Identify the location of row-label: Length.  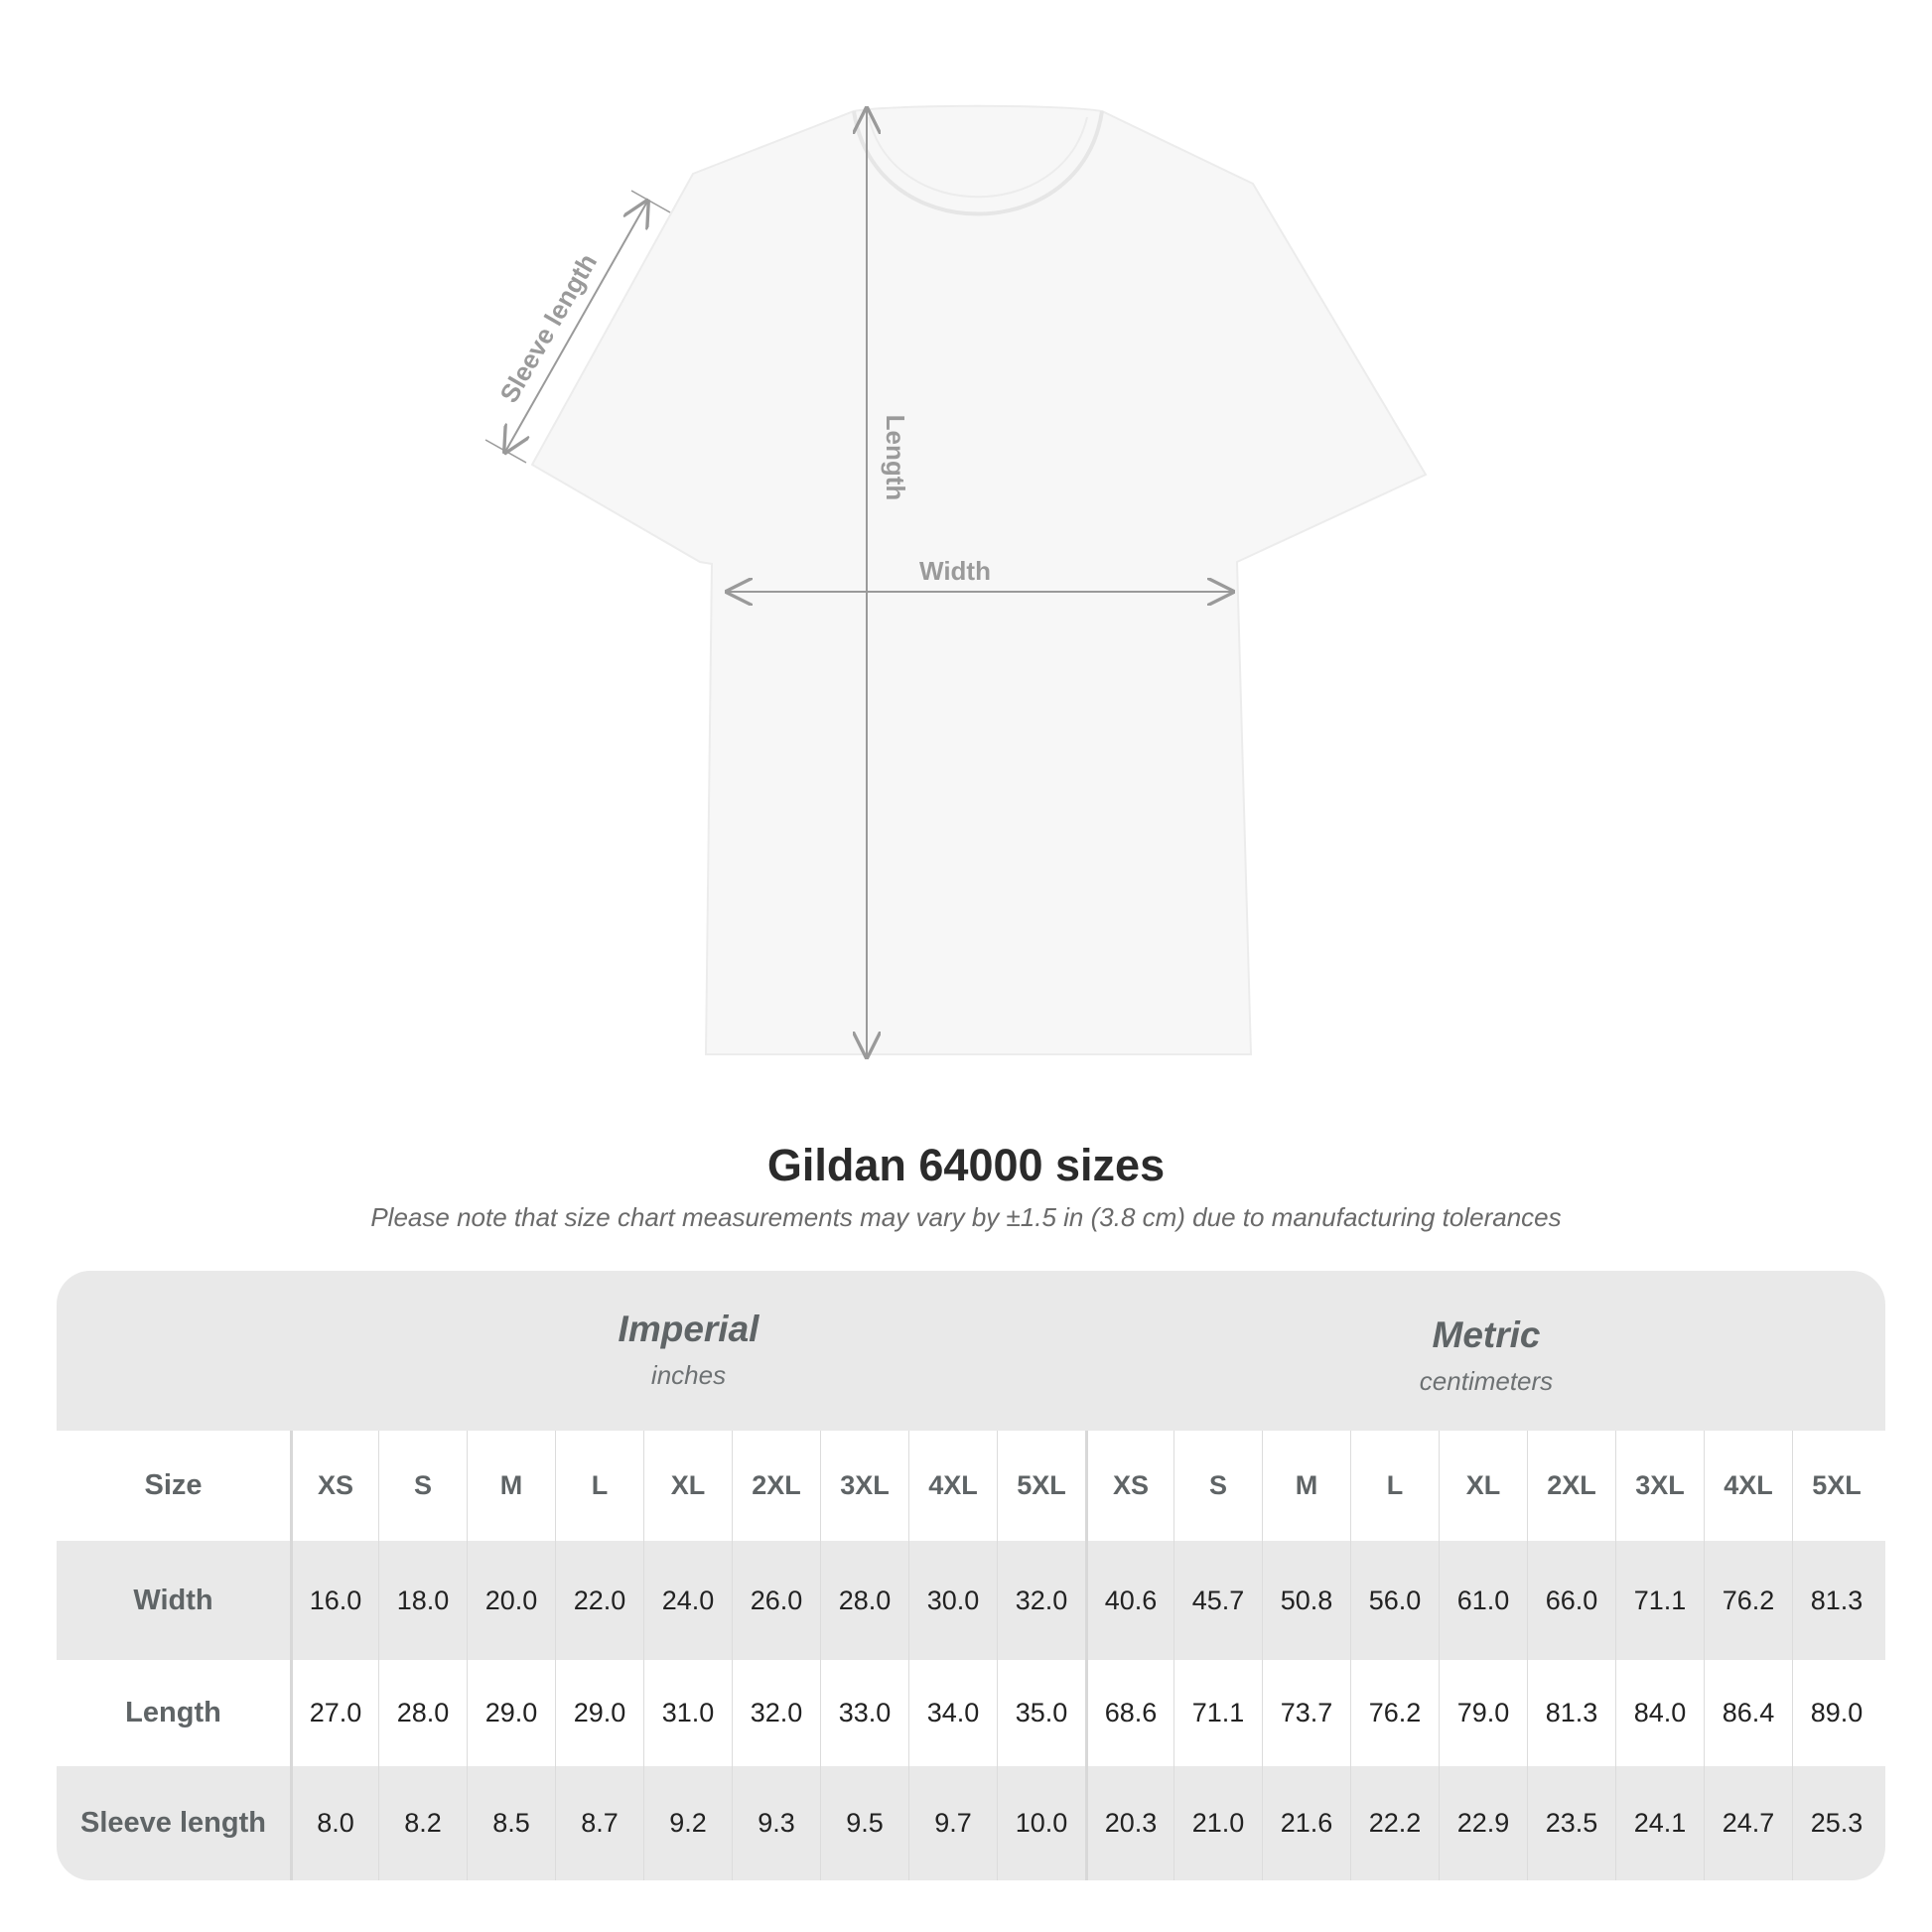
(173, 1713).